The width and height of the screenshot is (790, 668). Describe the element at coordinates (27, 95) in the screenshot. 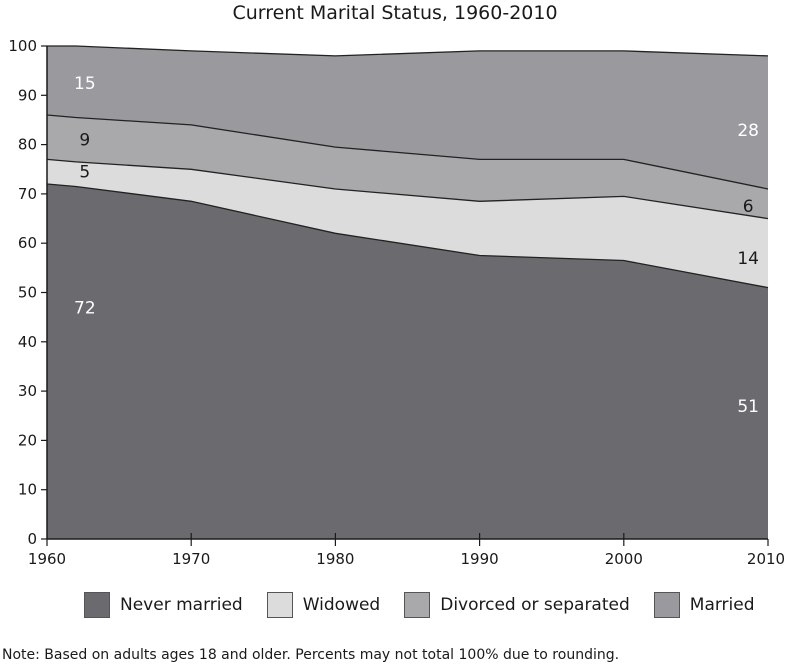

I see `y-tick-label: 90` at that location.